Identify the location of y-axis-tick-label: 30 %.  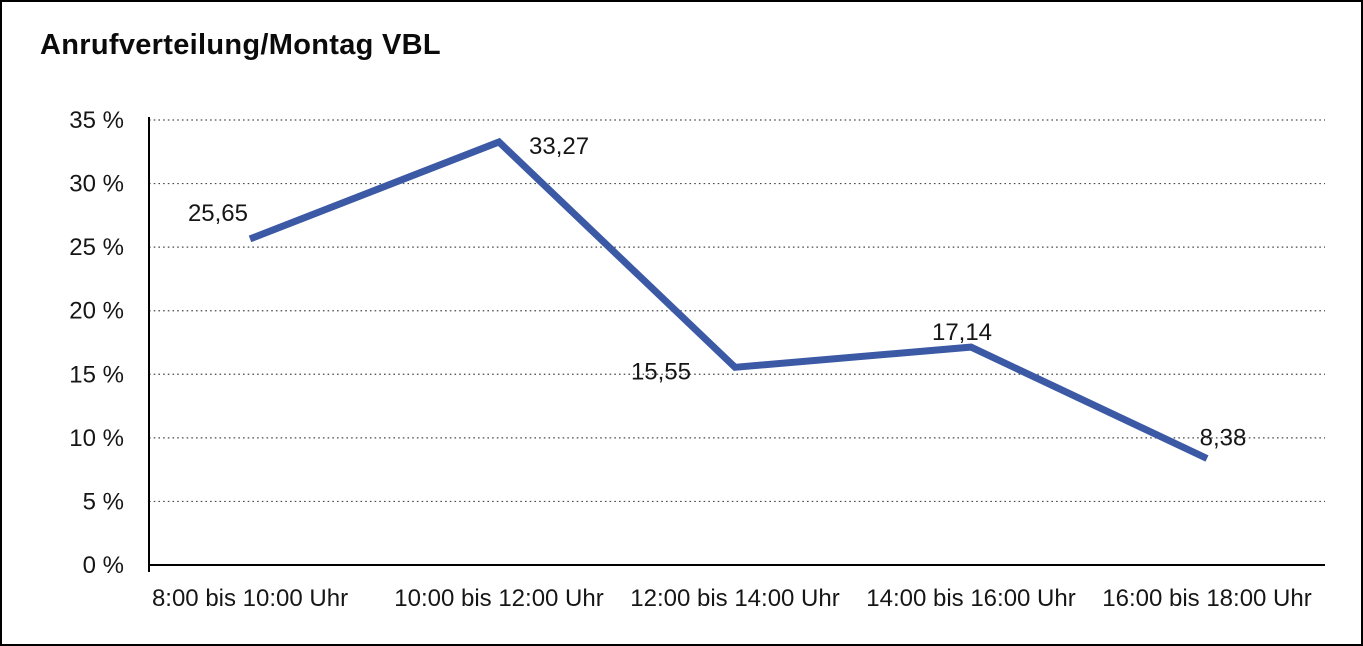
(96, 184).